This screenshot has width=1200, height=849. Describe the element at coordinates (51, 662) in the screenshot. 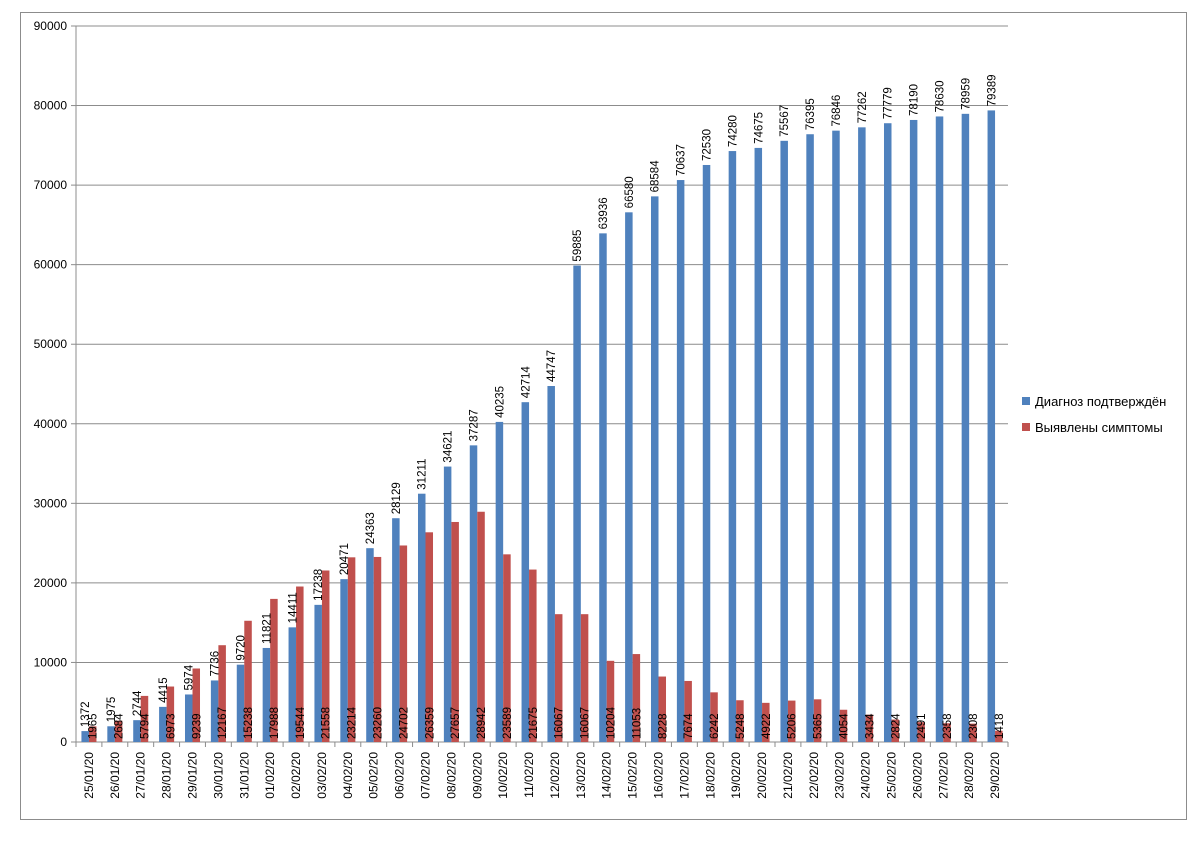

I see `y-tick-label: 10000` at that location.